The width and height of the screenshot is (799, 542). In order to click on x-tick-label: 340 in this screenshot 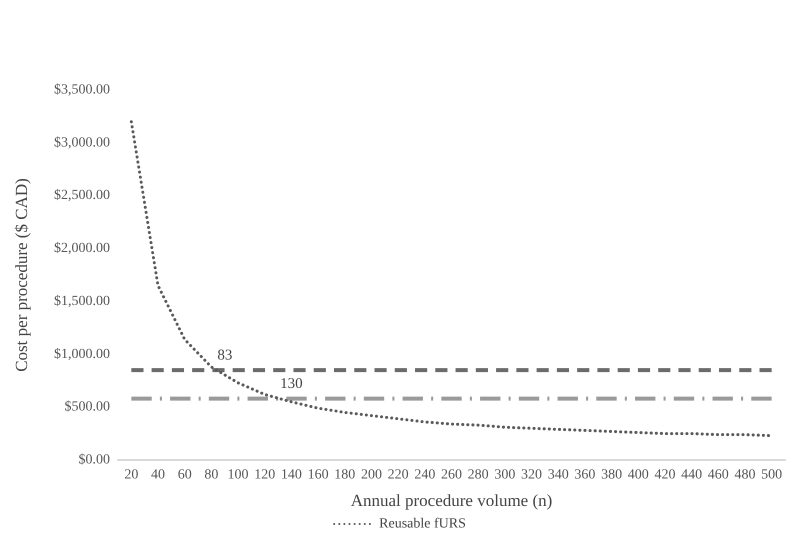, I will do `click(558, 475)`.